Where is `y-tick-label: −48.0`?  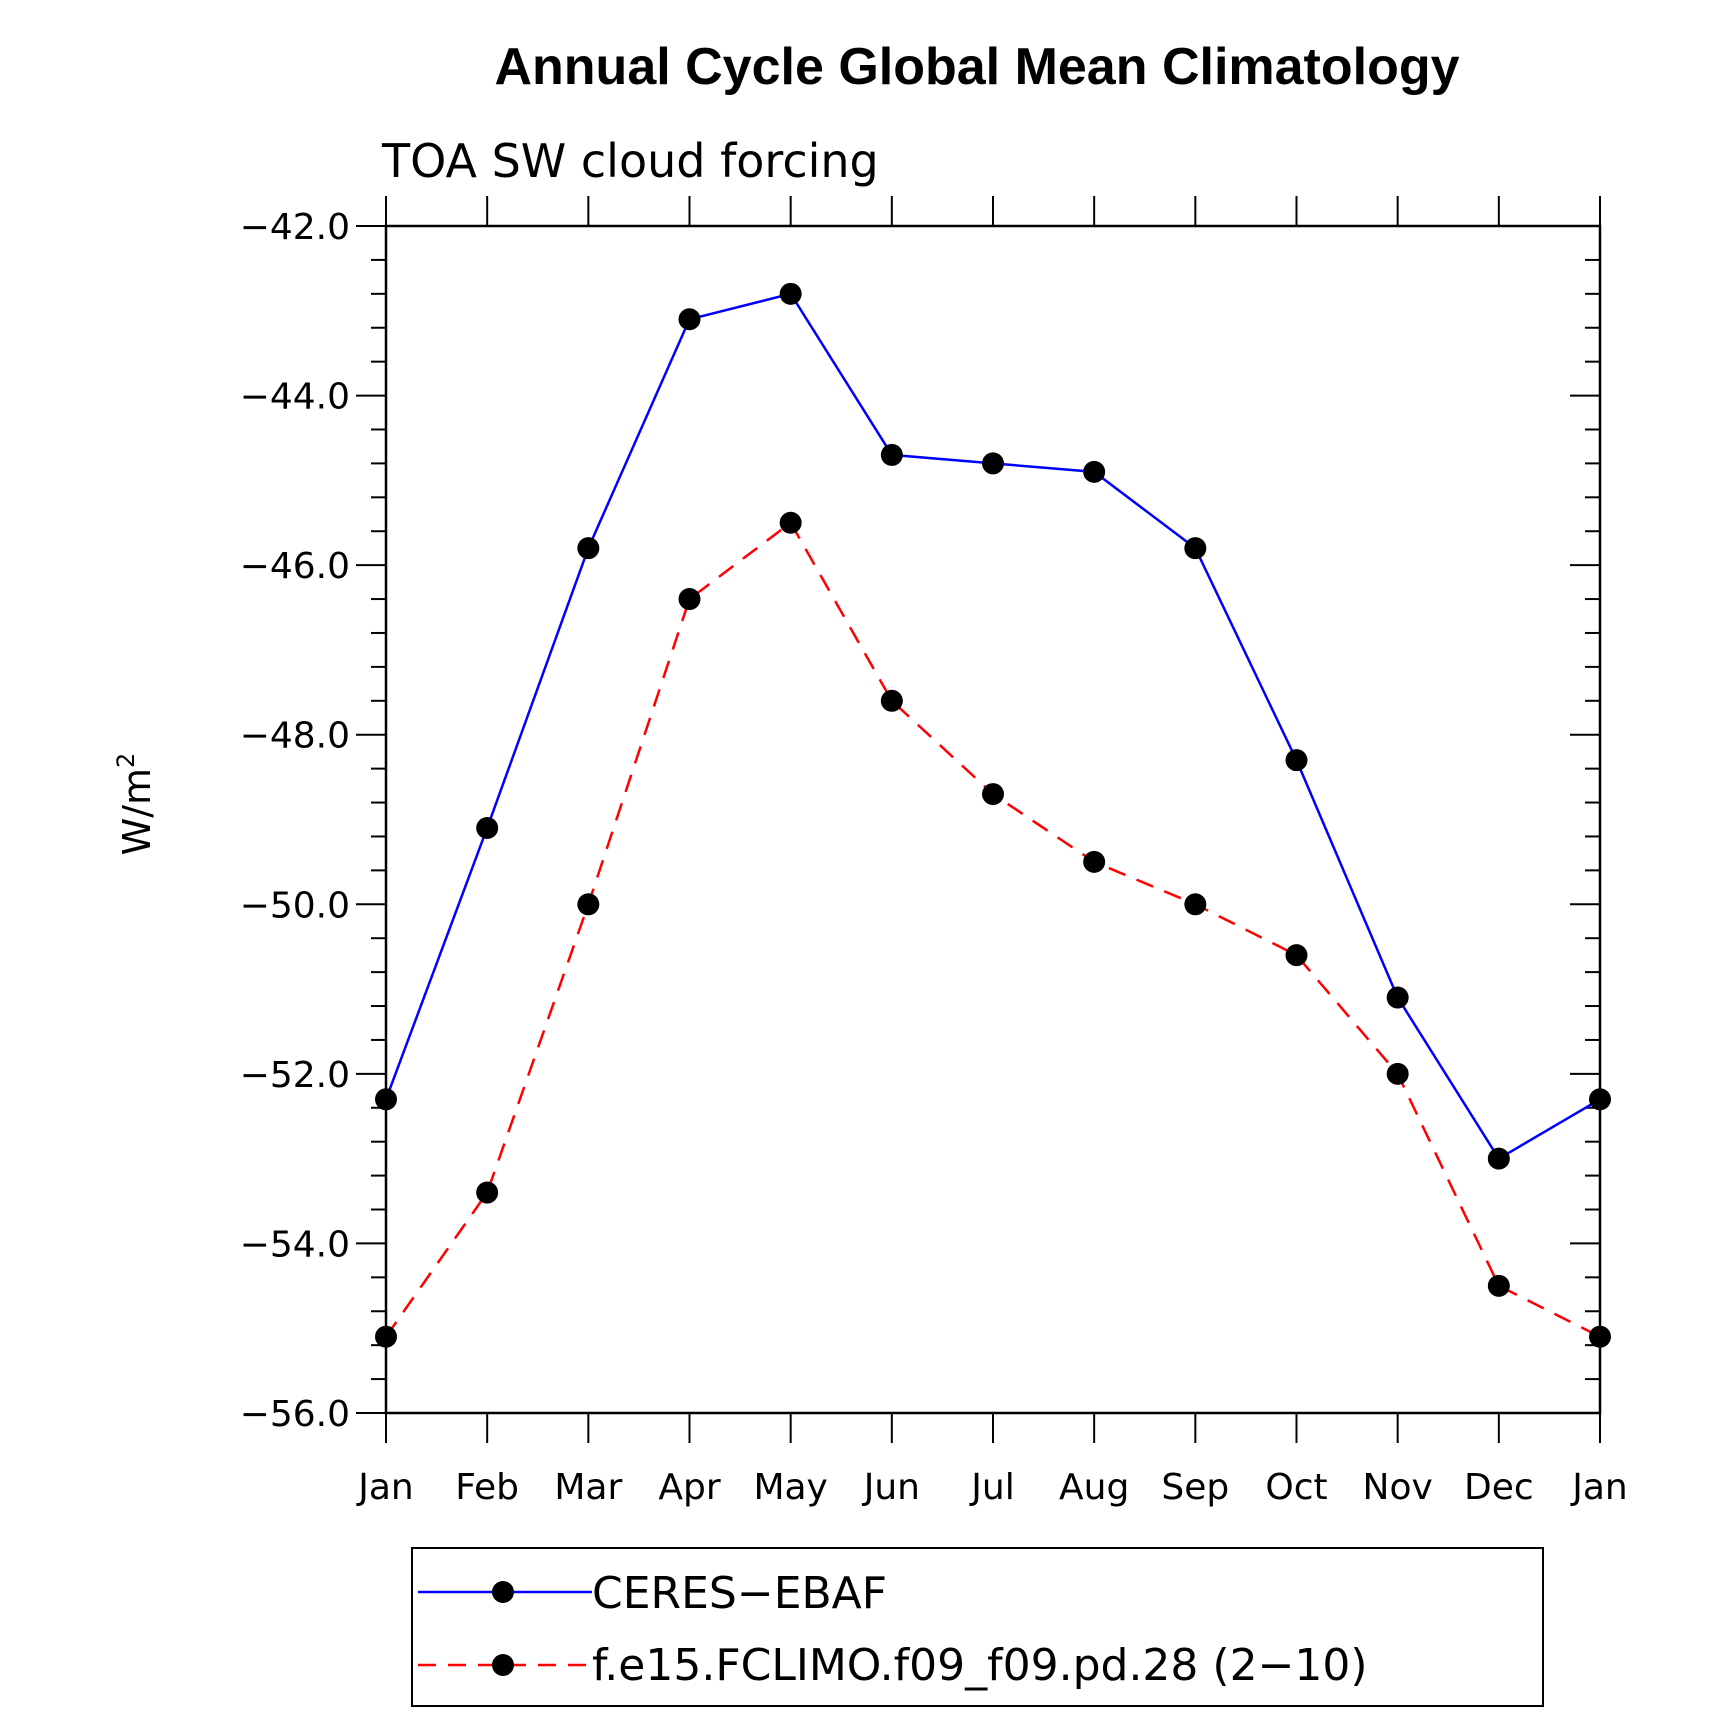 y-tick-label: −48.0 is located at coordinates (295, 736).